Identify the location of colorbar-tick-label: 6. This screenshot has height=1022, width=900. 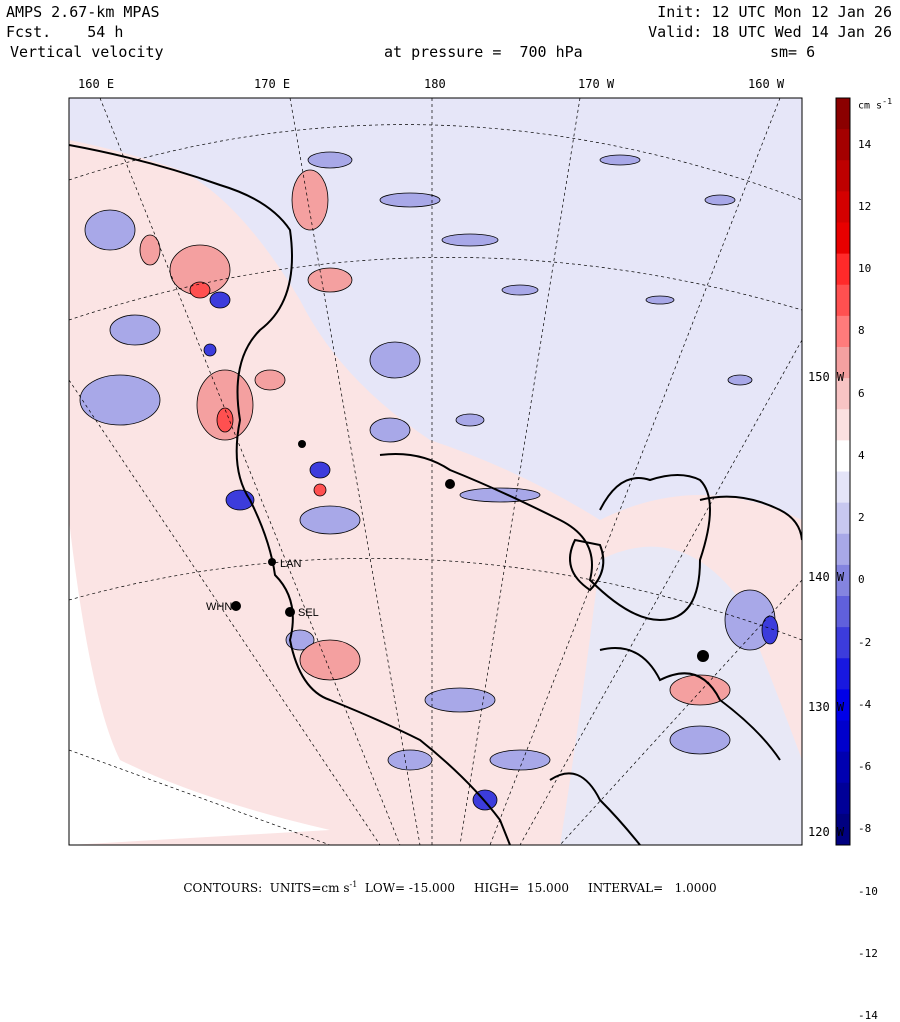
(861, 393).